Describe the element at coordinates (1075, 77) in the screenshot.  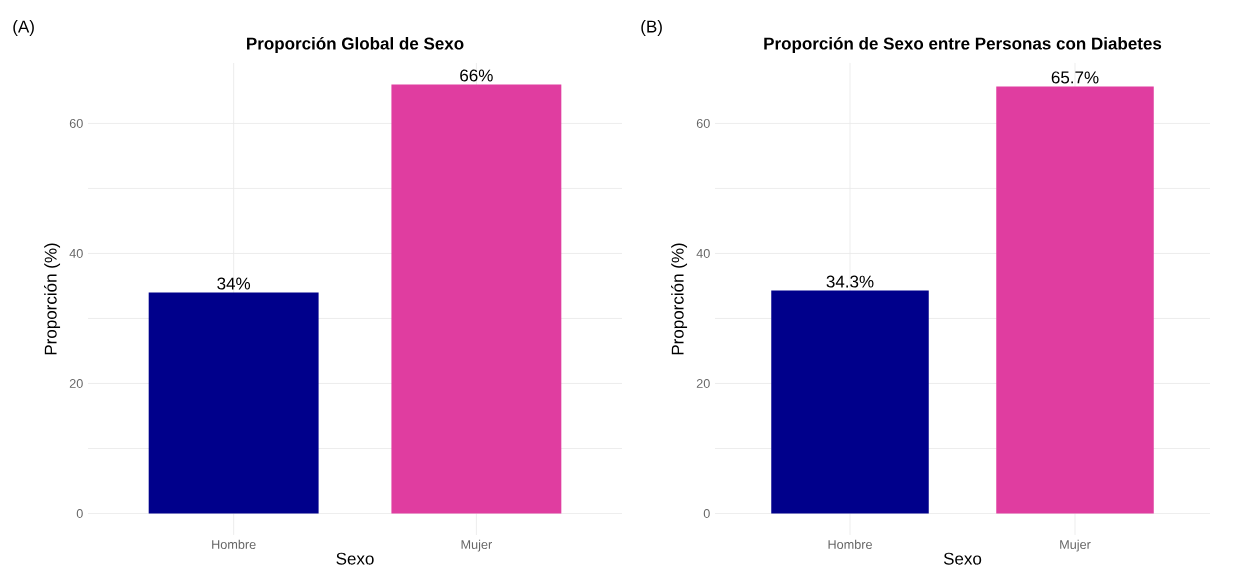
I see `data-label: 65.7%` at that location.